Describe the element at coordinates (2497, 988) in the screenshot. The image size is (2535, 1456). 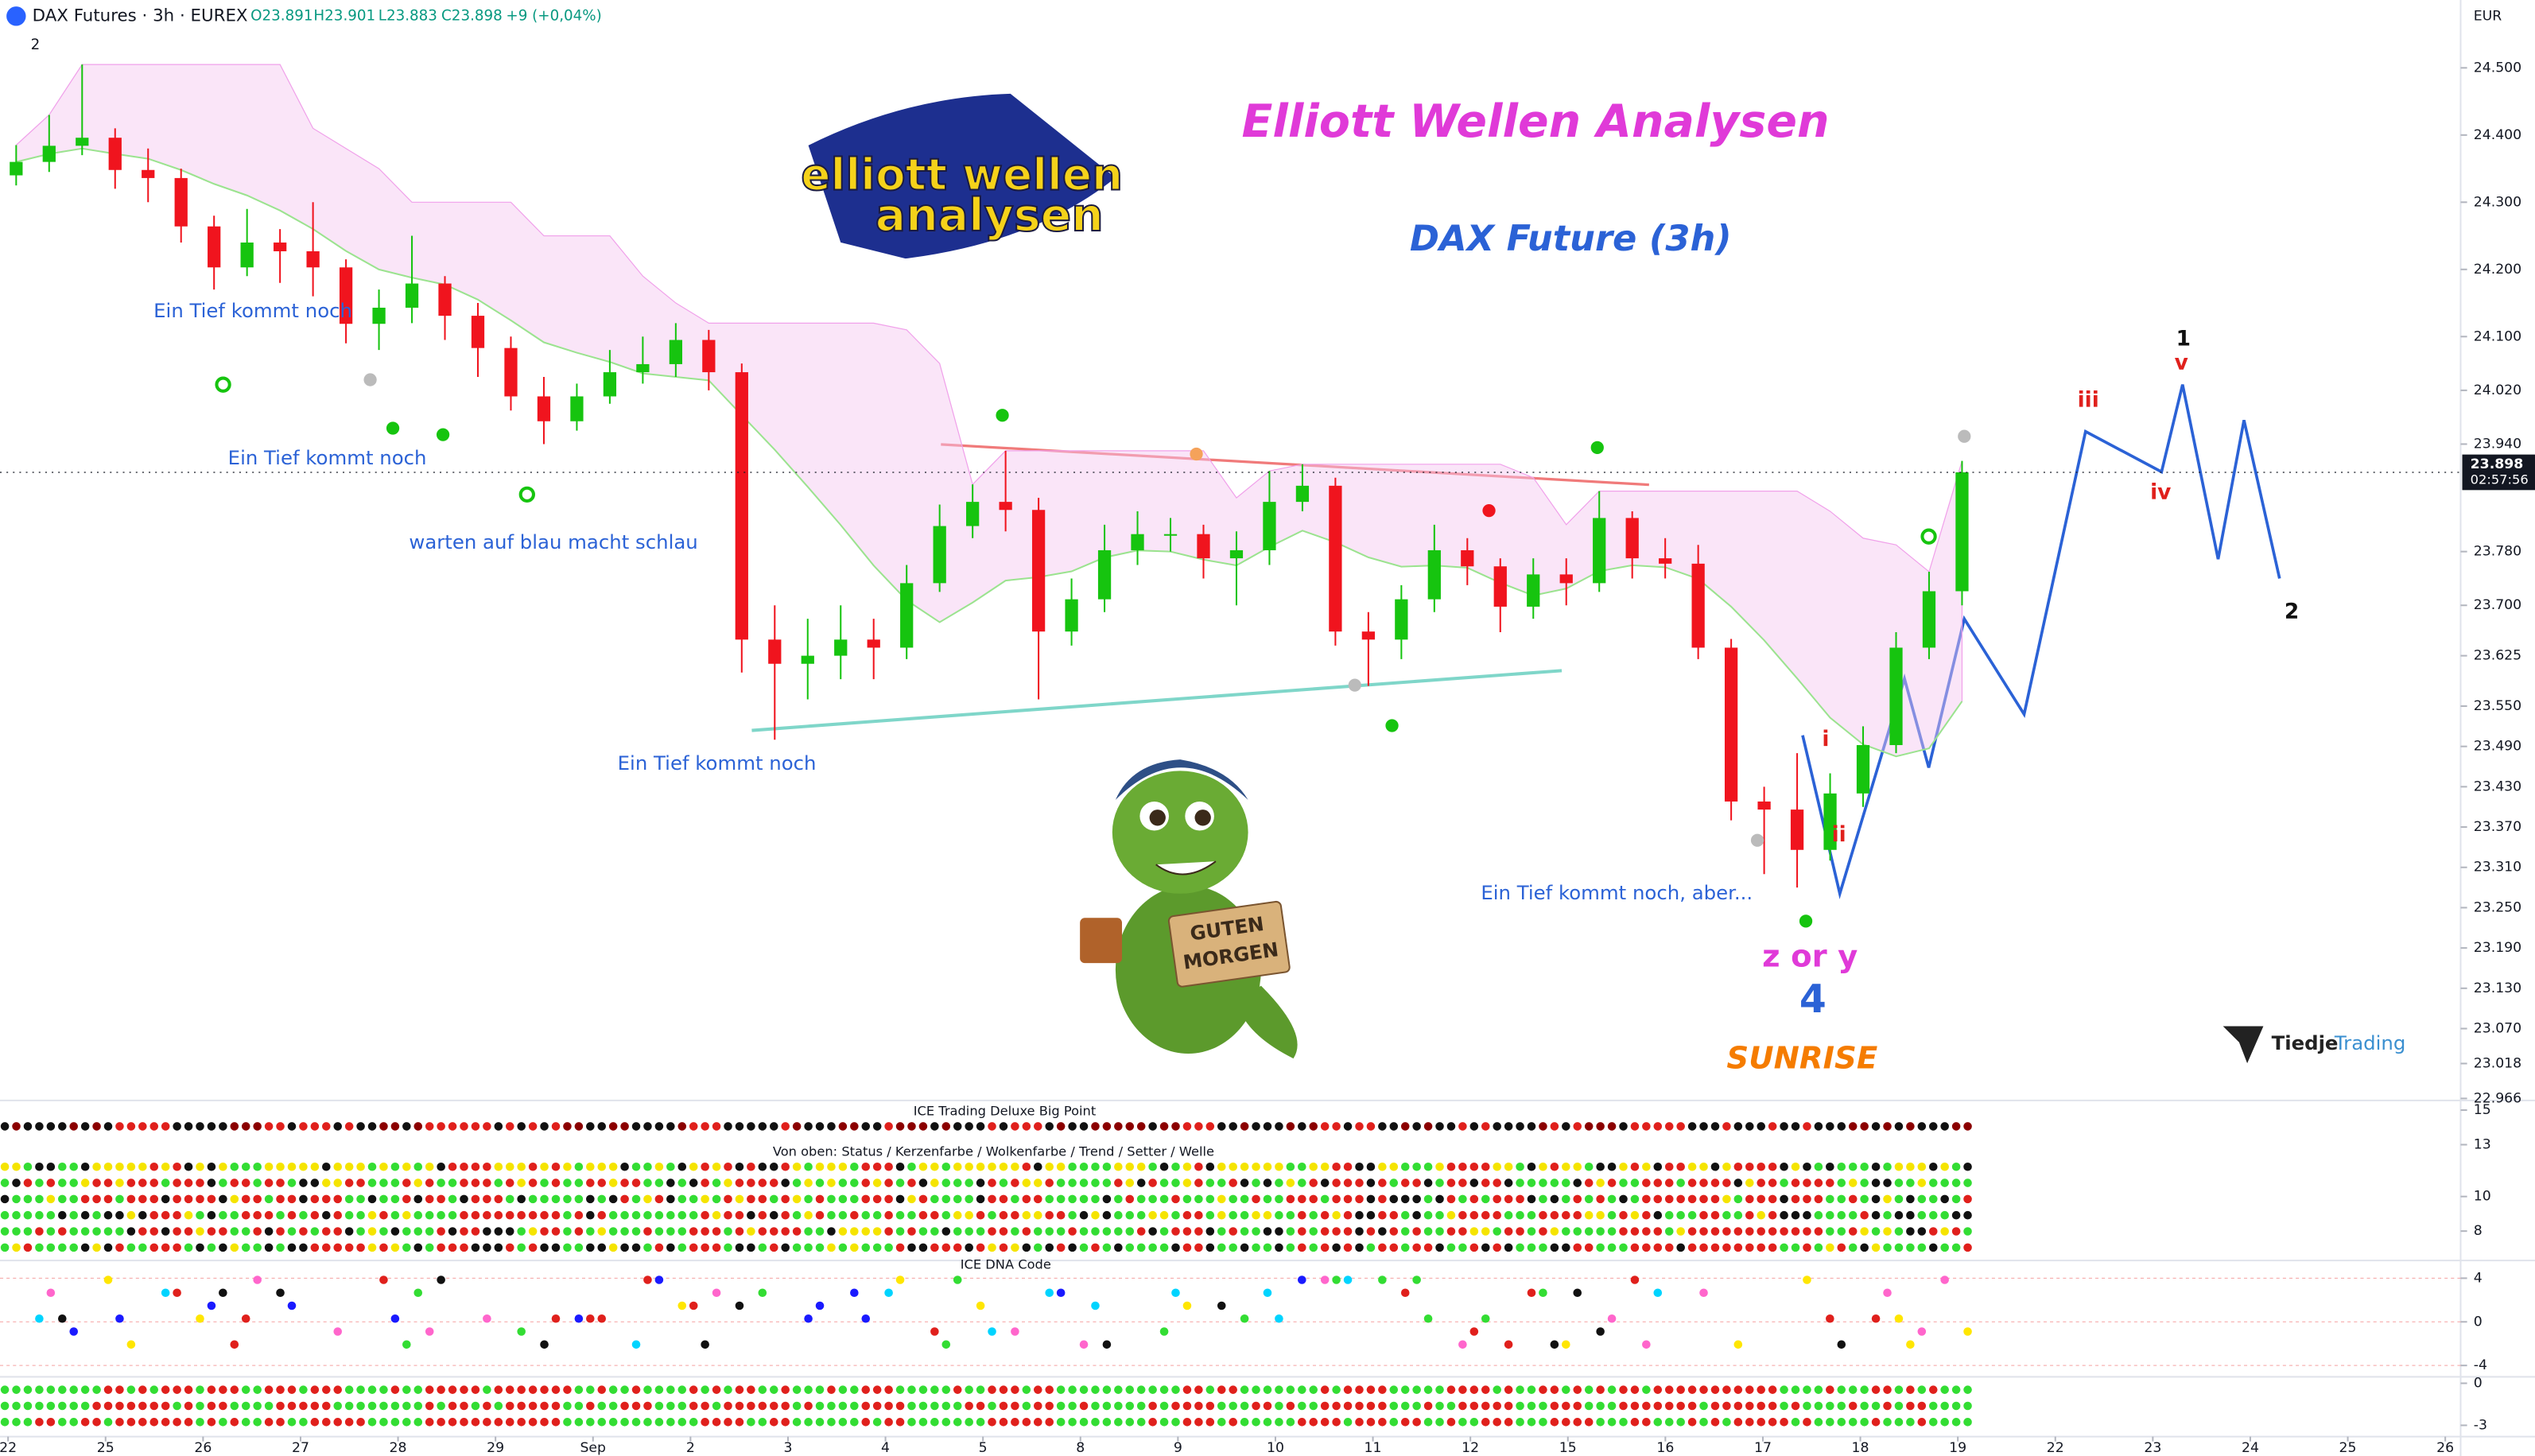
I see `y-tick-label: 23.130` at that location.